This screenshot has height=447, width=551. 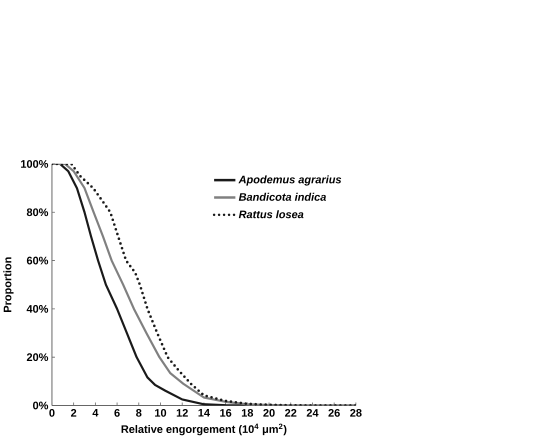 I want to click on y-tick-label: 20%, so click(x=37, y=358).